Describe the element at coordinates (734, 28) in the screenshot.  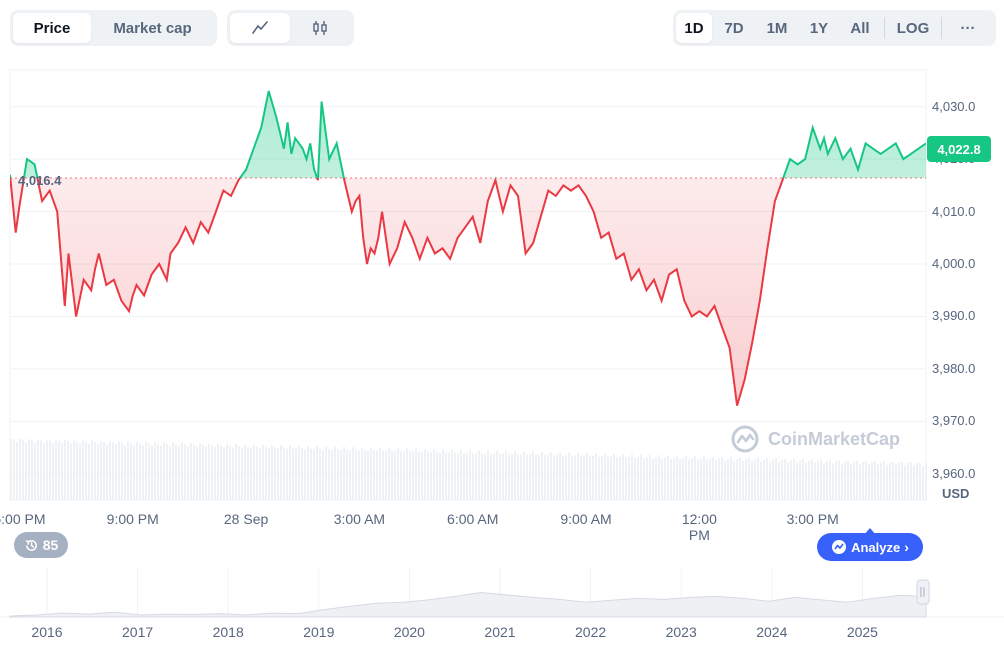
I see `range-7d: 7D` at that location.